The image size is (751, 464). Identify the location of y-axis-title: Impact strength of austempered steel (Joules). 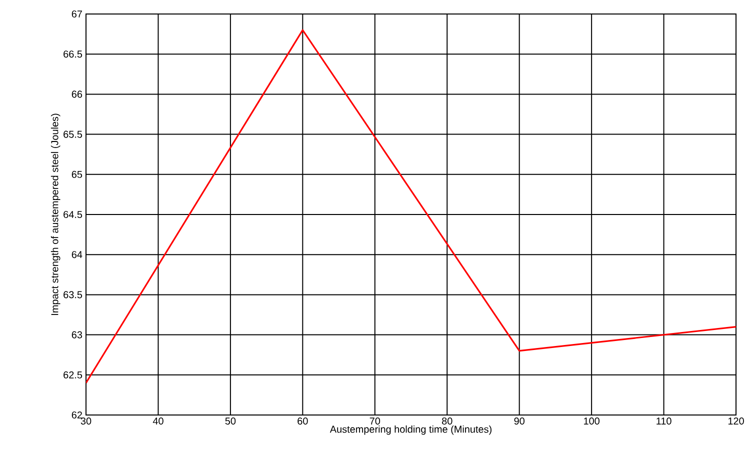
(55, 214).